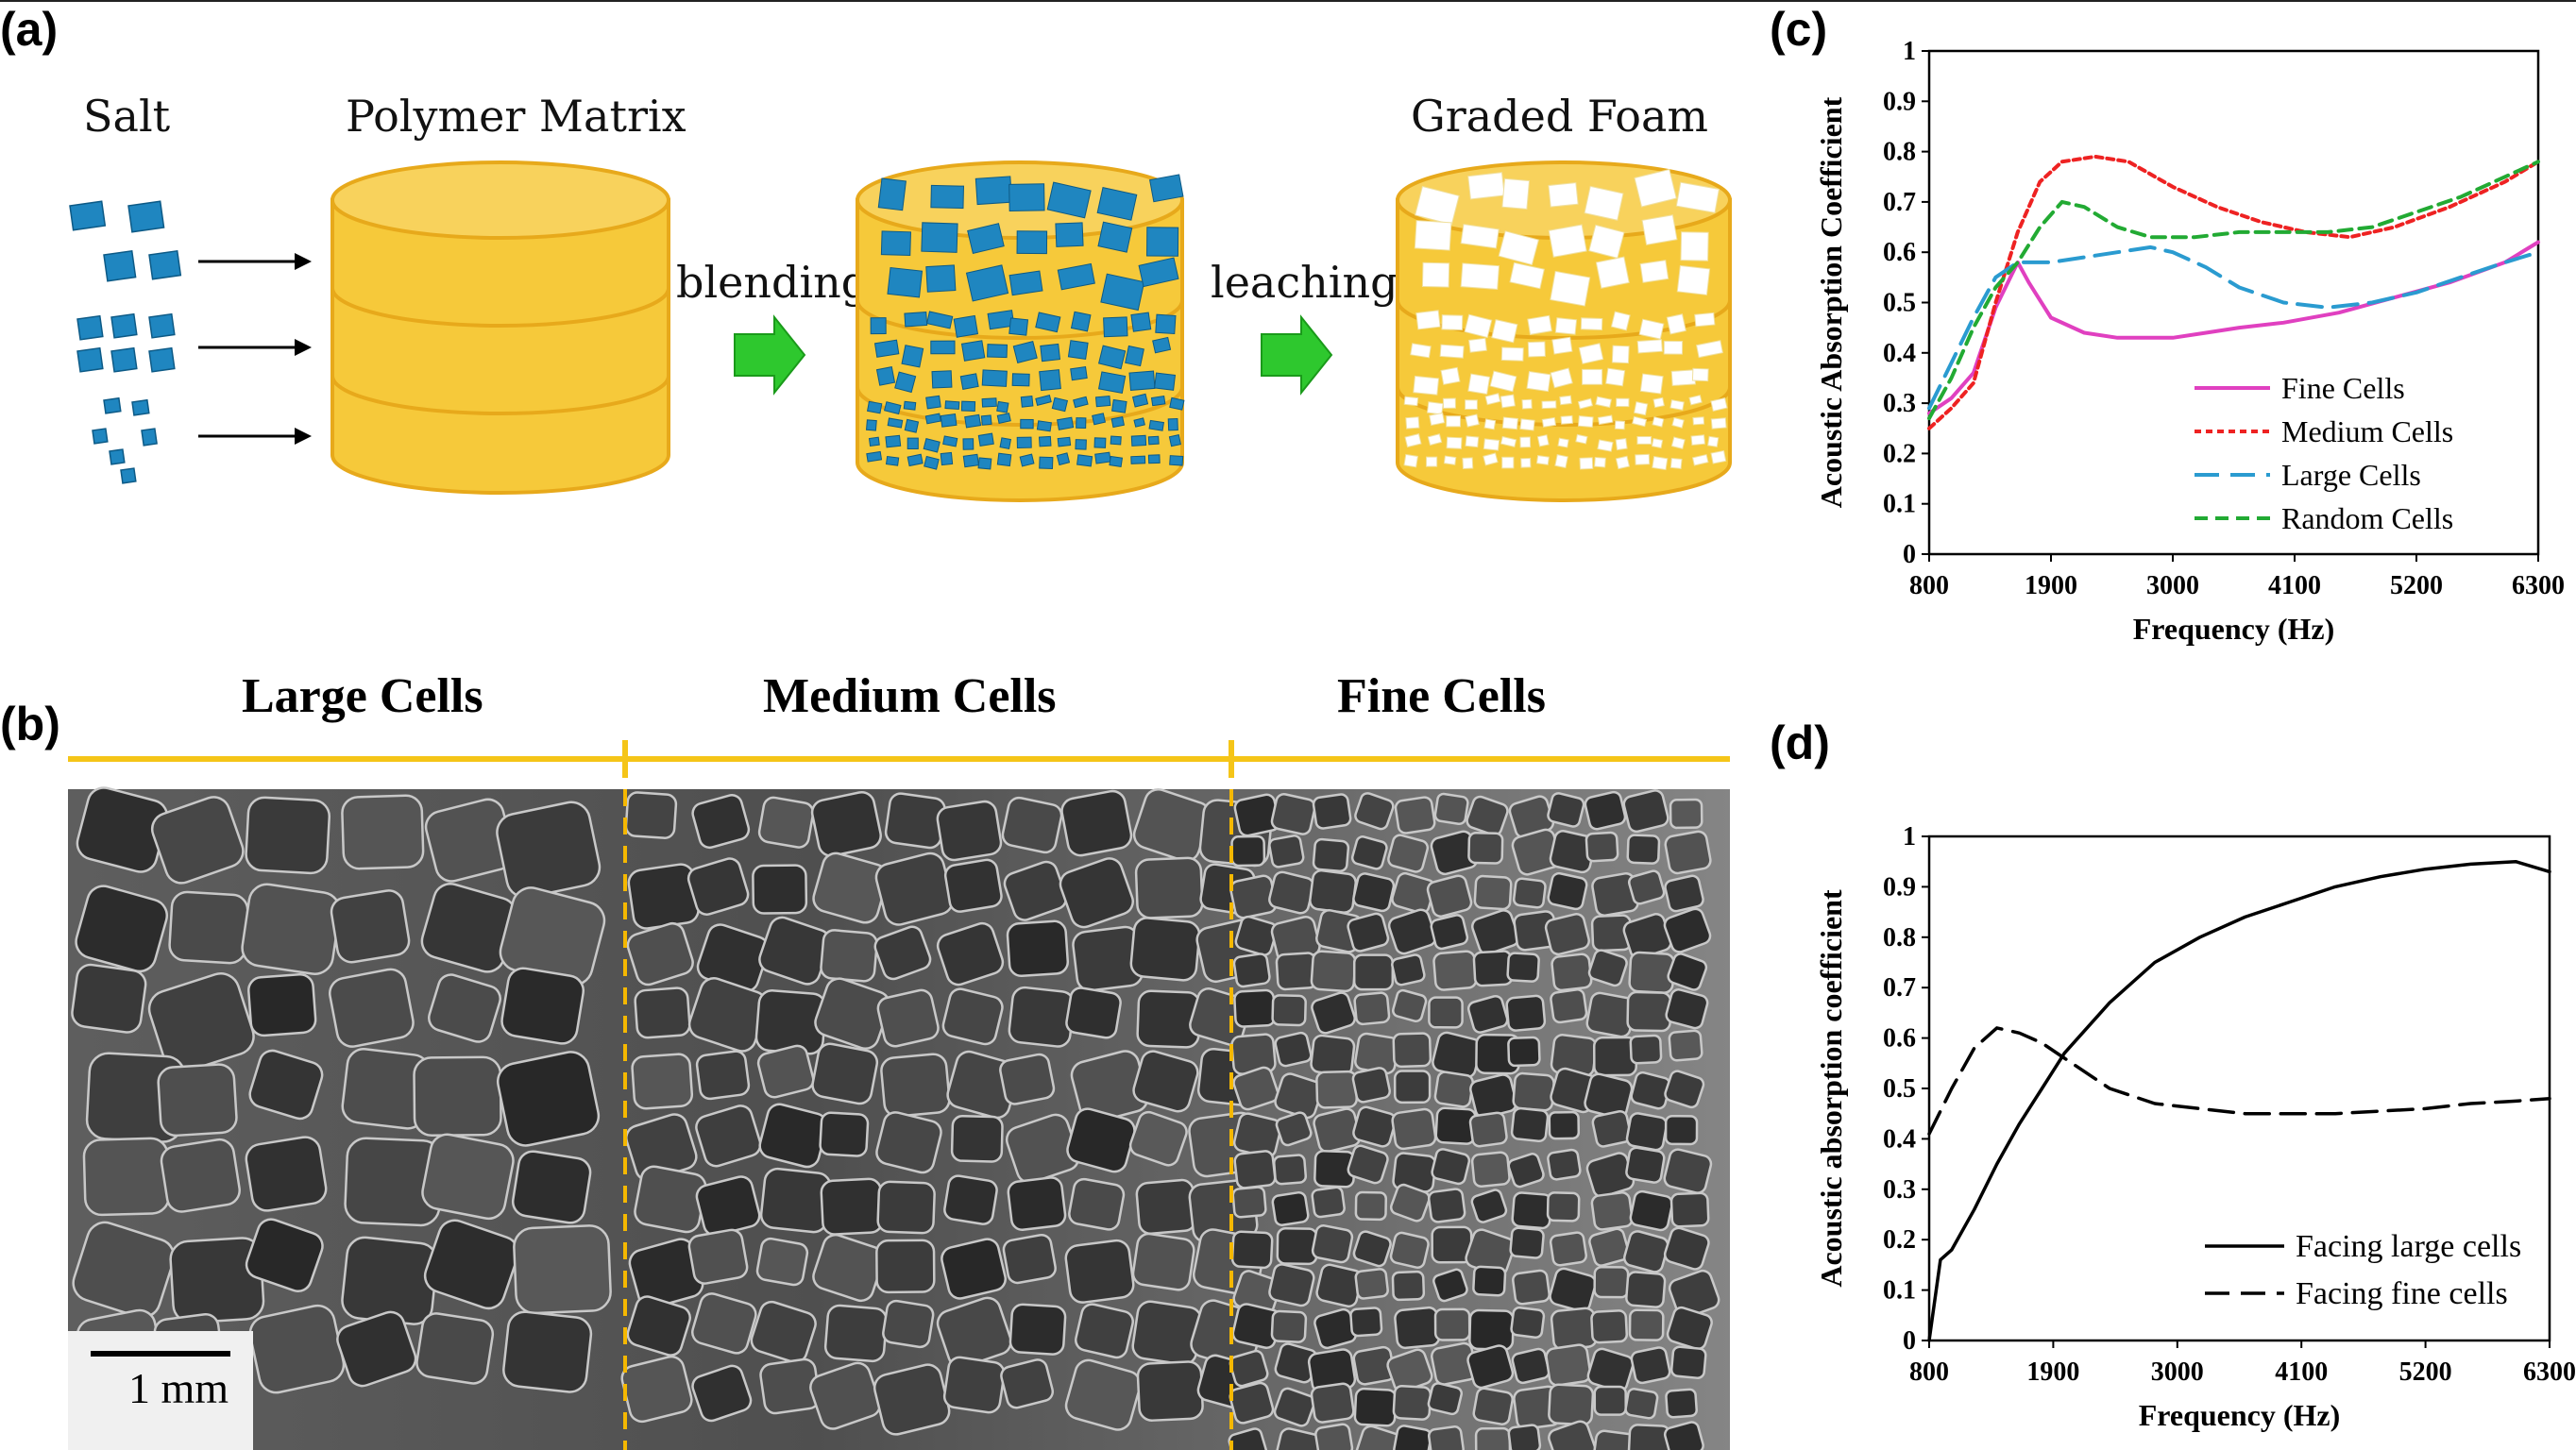 This screenshot has width=2576, height=1450. What do you see at coordinates (1899, 1139) in the screenshot?
I see `y-tick-label: 0.4` at bounding box center [1899, 1139].